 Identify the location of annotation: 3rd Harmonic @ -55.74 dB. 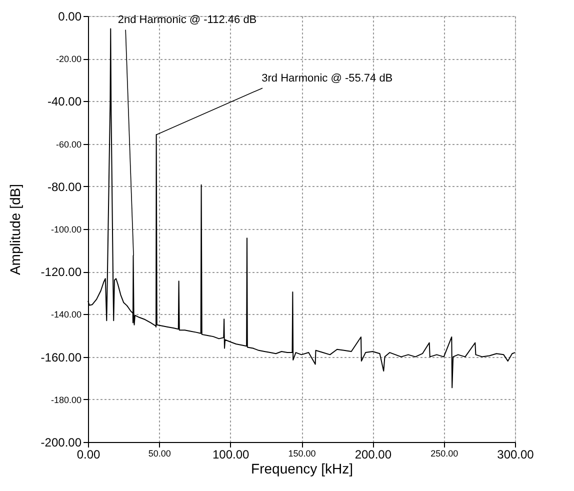
(327, 78).